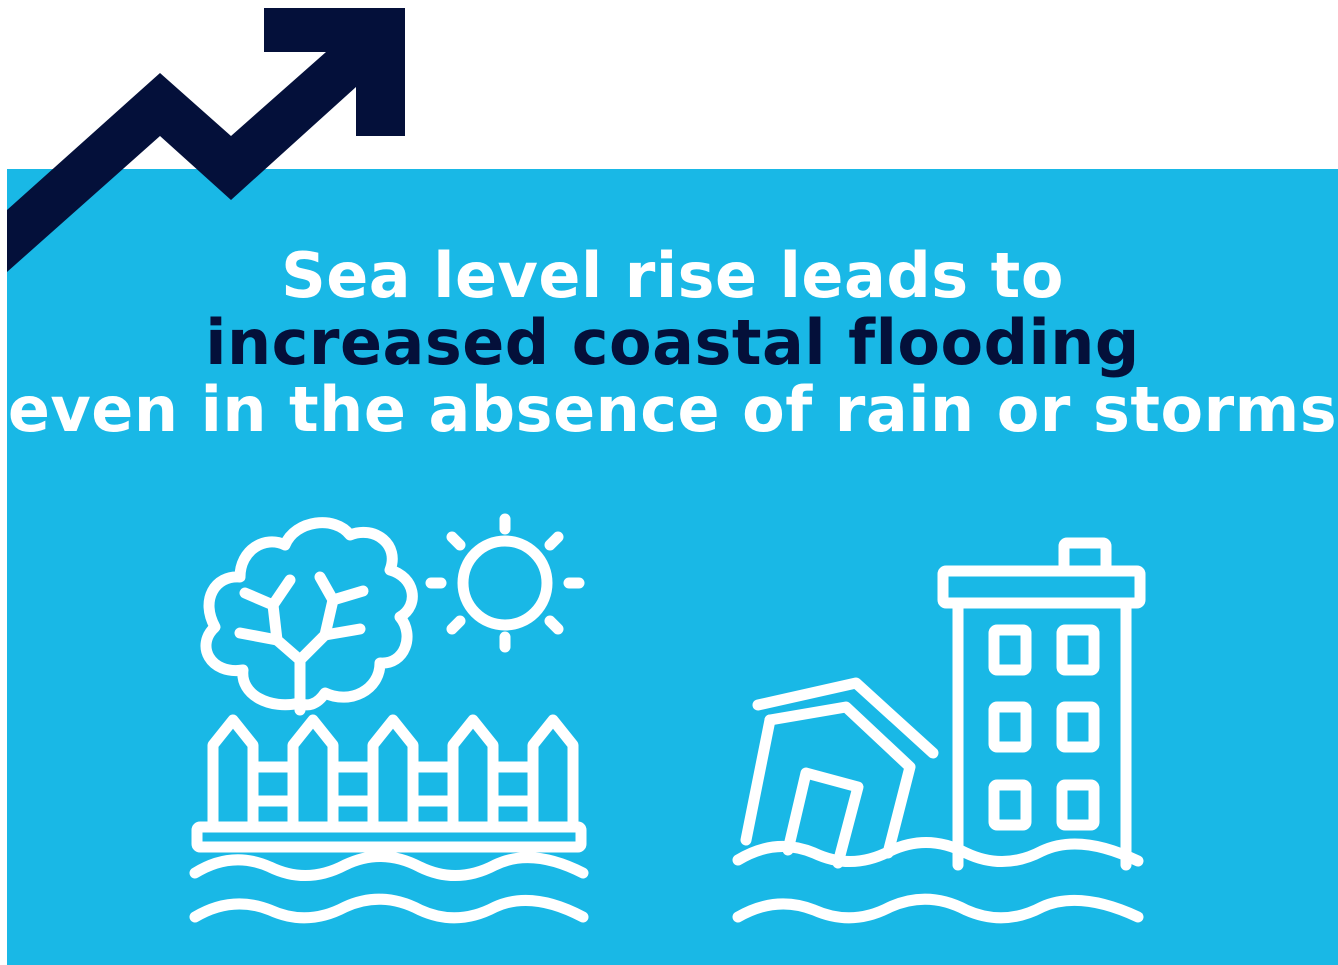 The image size is (1338, 965). Describe the element at coordinates (839, 773) in the screenshot. I see `house-icon` at that location.